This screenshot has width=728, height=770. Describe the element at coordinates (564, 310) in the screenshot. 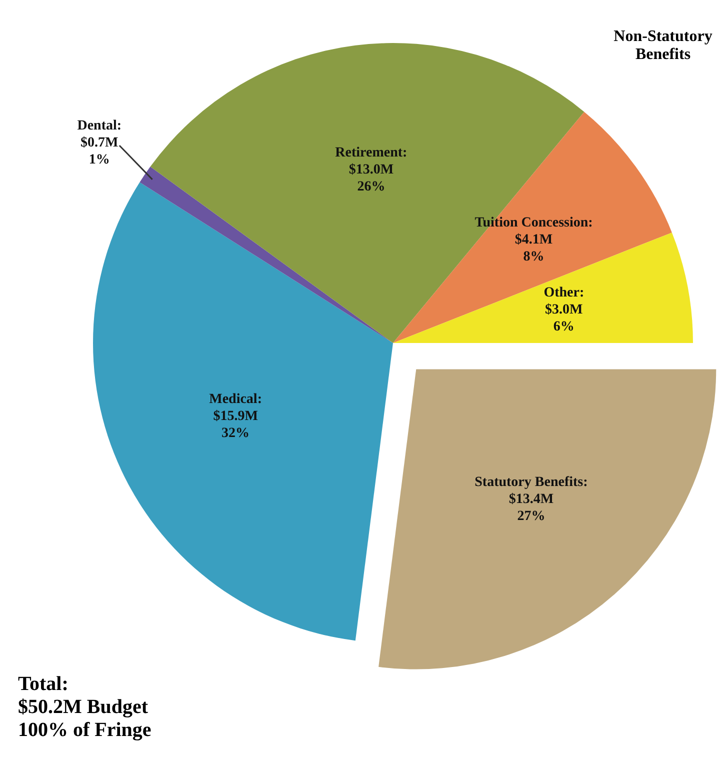

I see `slice-label: Other: $3.0M 6%` at that location.